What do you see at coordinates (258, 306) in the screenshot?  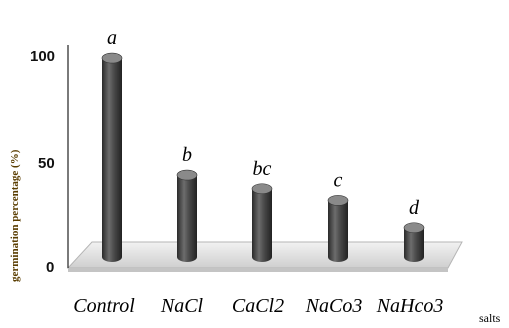 I see `x-tick-label-cacl2: CaCl2` at bounding box center [258, 306].